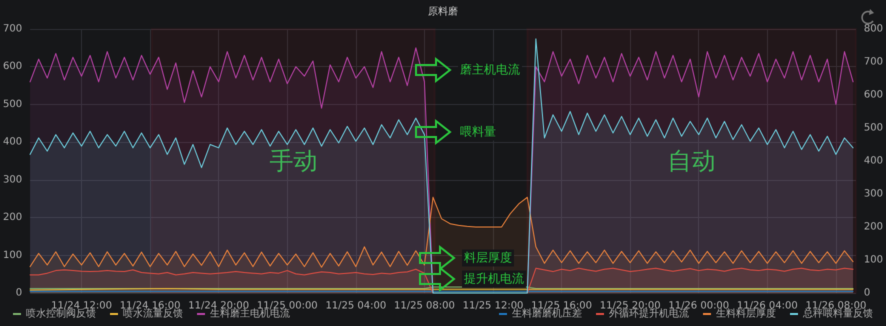 Image resolution: width=886 pixels, height=326 pixels. I want to click on x-tick-label: 11/25 04:00, so click(355, 306).